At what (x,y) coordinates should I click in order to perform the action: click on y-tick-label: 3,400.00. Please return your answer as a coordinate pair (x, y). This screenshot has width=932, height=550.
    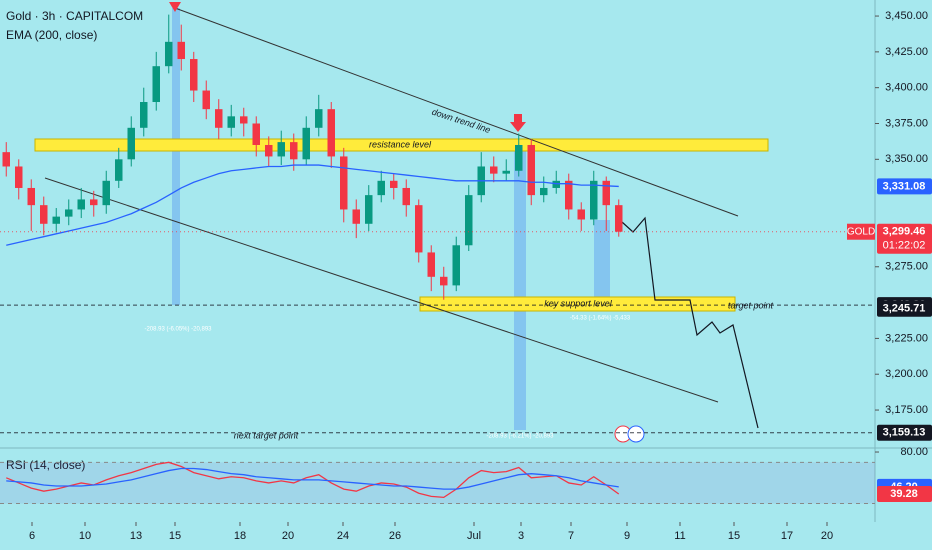
    Looking at the image, I should click on (906, 88).